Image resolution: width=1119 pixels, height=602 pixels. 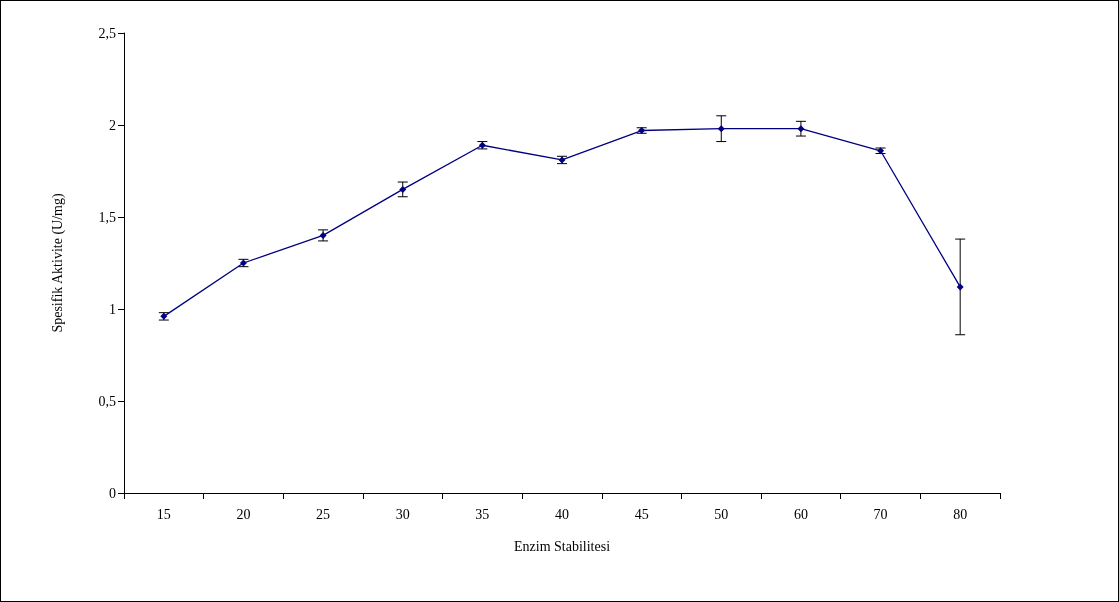 I want to click on y-tick-label: 2,5, so click(x=107, y=33).